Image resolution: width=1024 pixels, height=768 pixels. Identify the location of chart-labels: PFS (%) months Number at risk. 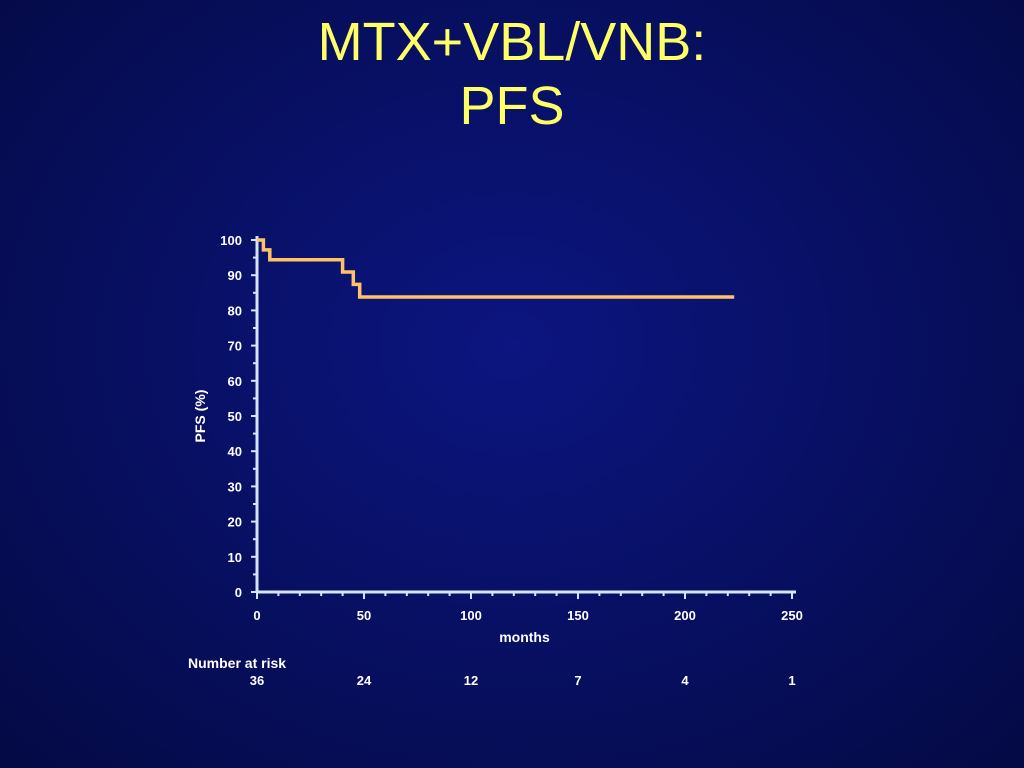
(369, 530).